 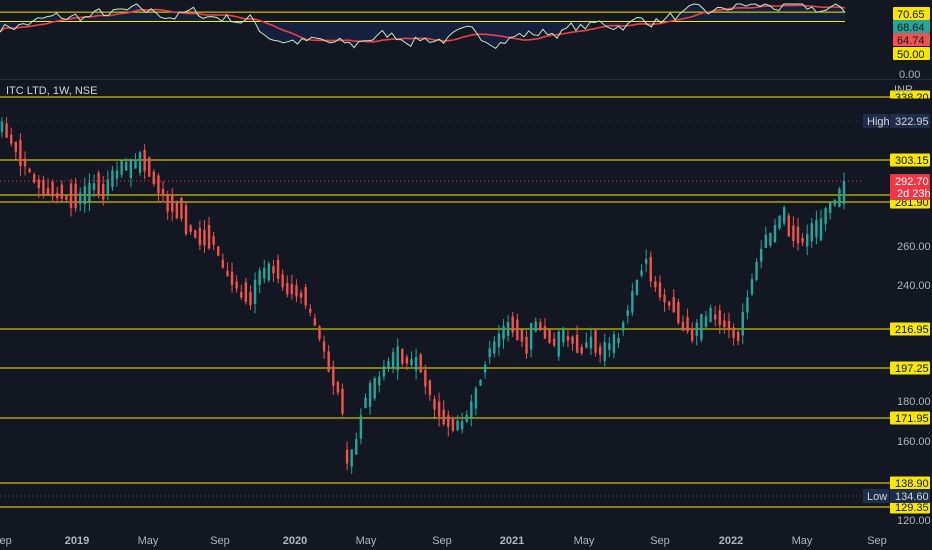 What do you see at coordinates (731, 541) in the screenshot?
I see `time-tick-label: 2022` at bounding box center [731, 541].